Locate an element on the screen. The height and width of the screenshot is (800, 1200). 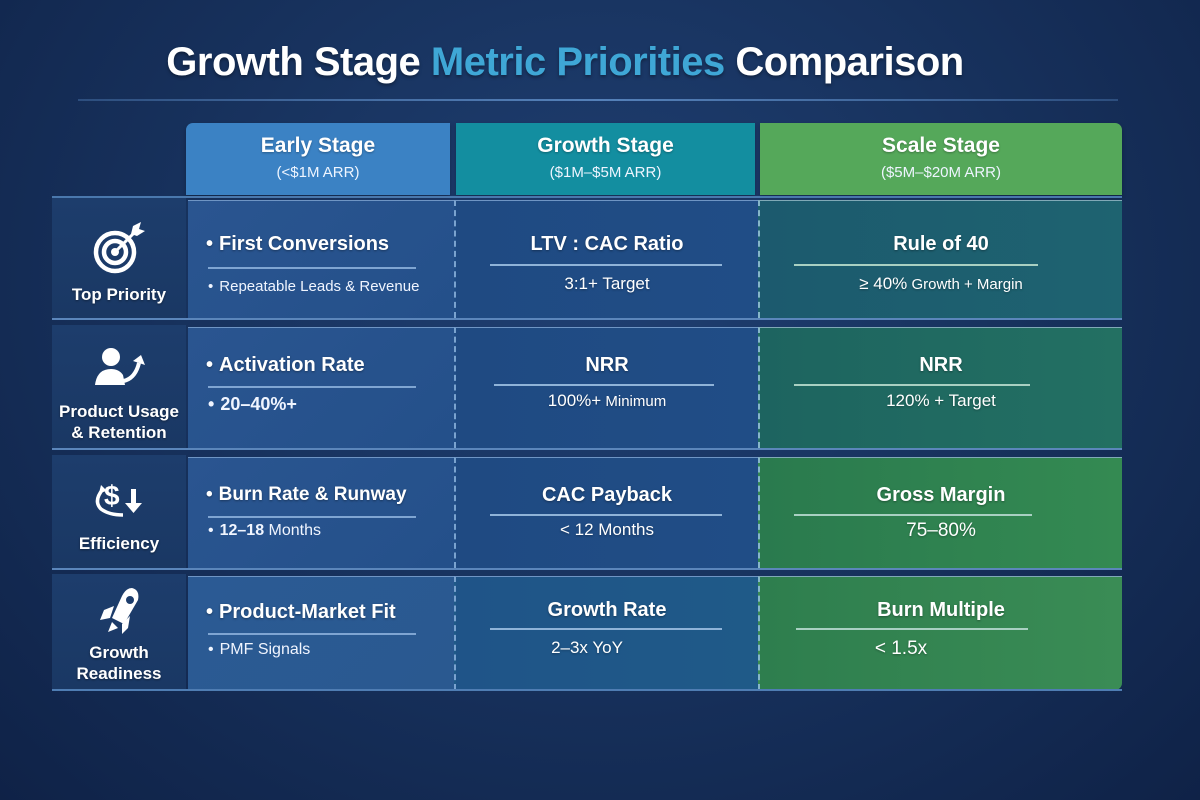
cell-growth-efficiency: CAC Payback < 12 Months is located at coordinates (606, 512).